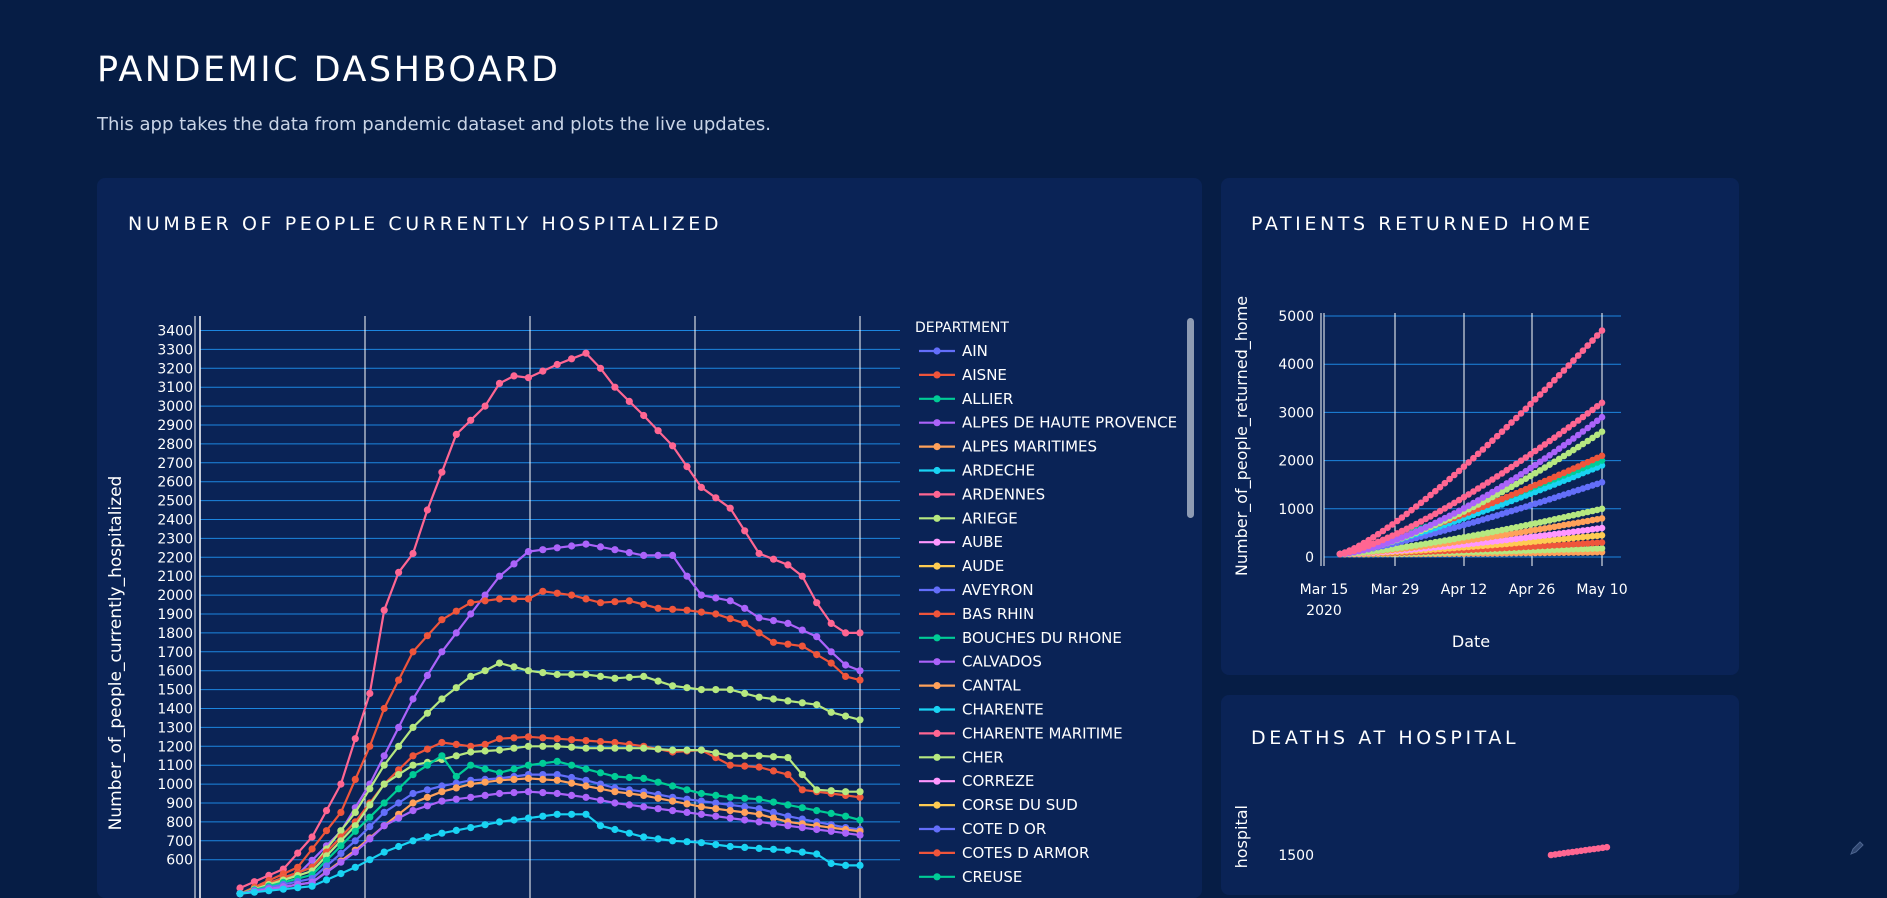 The width and height of the screenshot is (1887, 898). I want to click on legend-item: CHARENTE, so click(981, 710).